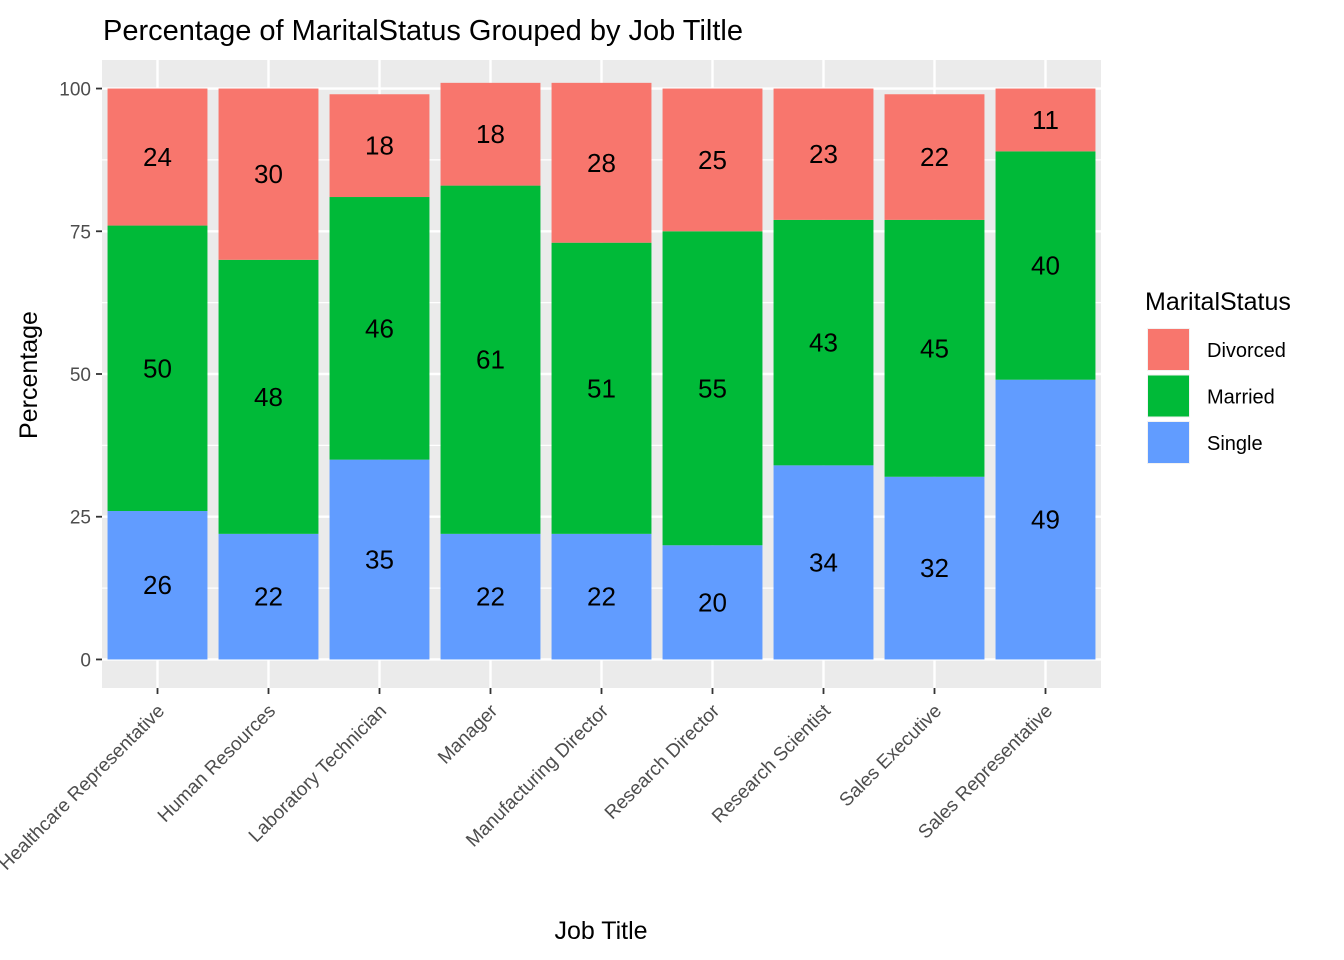 The height and width of the screenshot is (960, 1344). I want to click on data-label-married-healthcare-representative: 50, so click(157, 368).